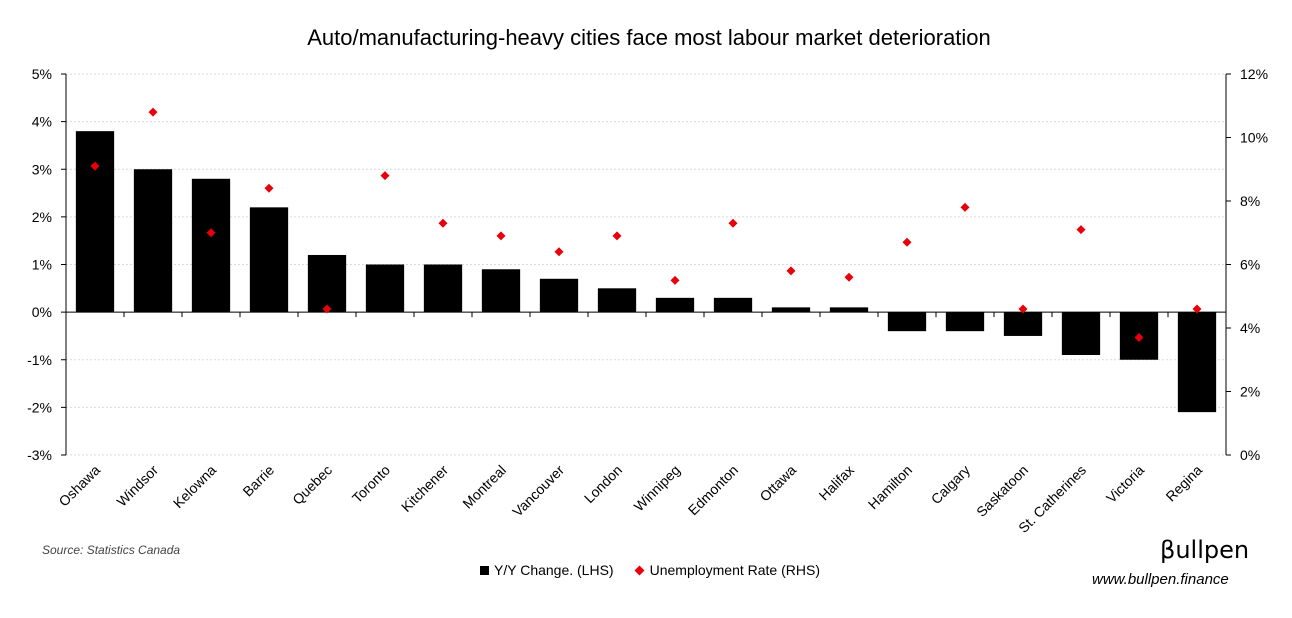 The width and height of the screenshot is (1292, 618). I want to click on legend-item-markers: Unemployment Rate (RHS), so click(727, 570).